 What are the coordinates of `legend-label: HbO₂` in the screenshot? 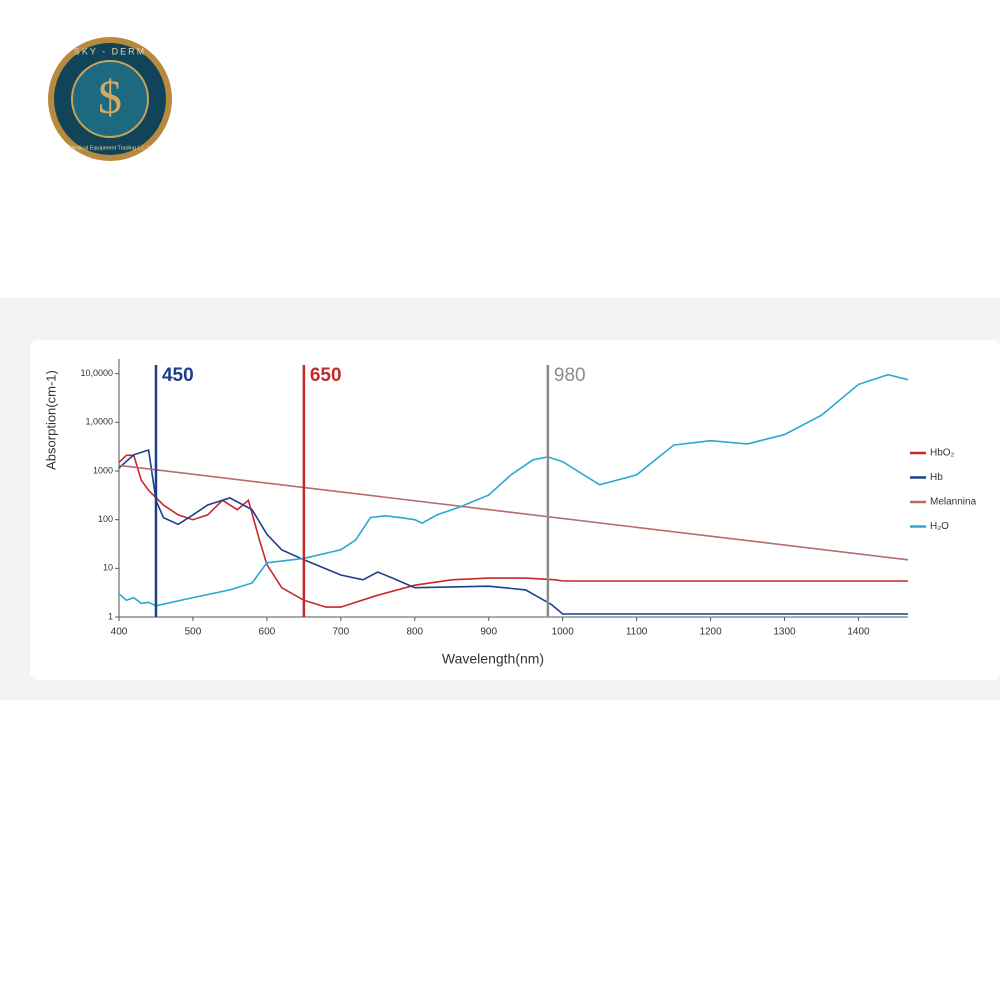 It's located at (942, 453).